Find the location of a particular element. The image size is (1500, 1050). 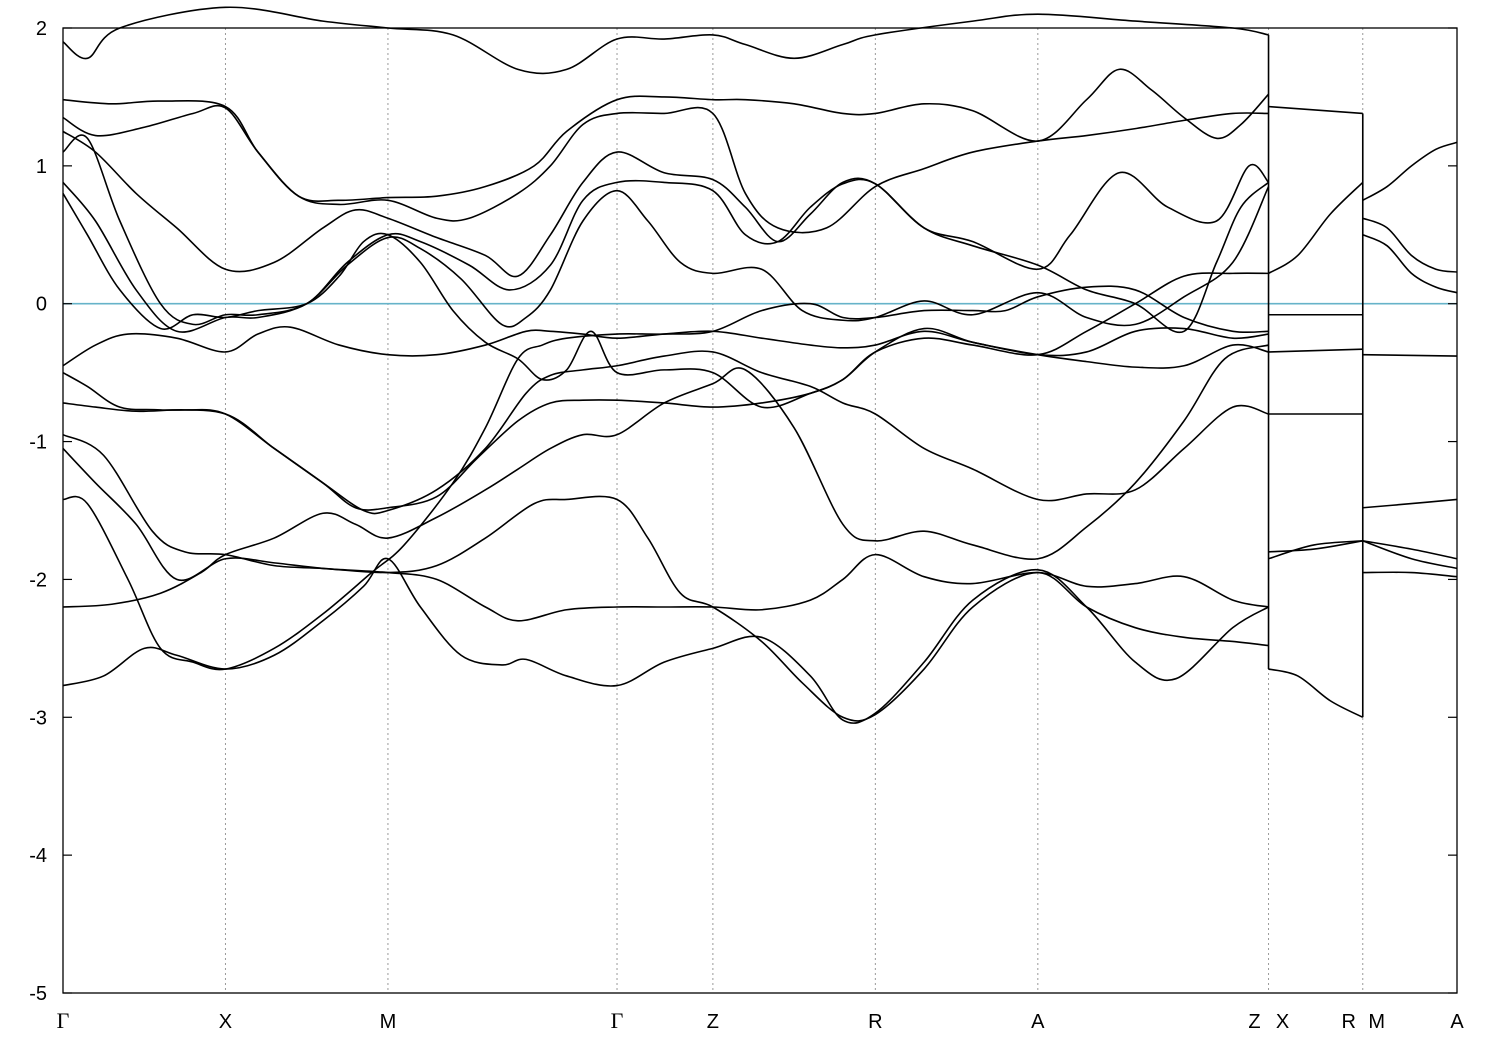

y-tick-label: -3 is located at coordinates (38, 718).